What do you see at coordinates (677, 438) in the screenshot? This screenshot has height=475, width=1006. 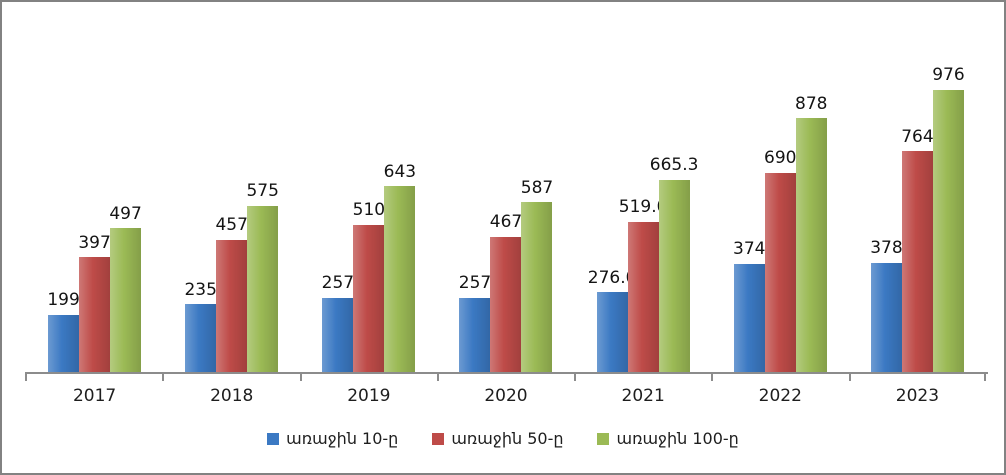 I see `legend-label: առաջին 100-ը` at bounding box center [677, 438].